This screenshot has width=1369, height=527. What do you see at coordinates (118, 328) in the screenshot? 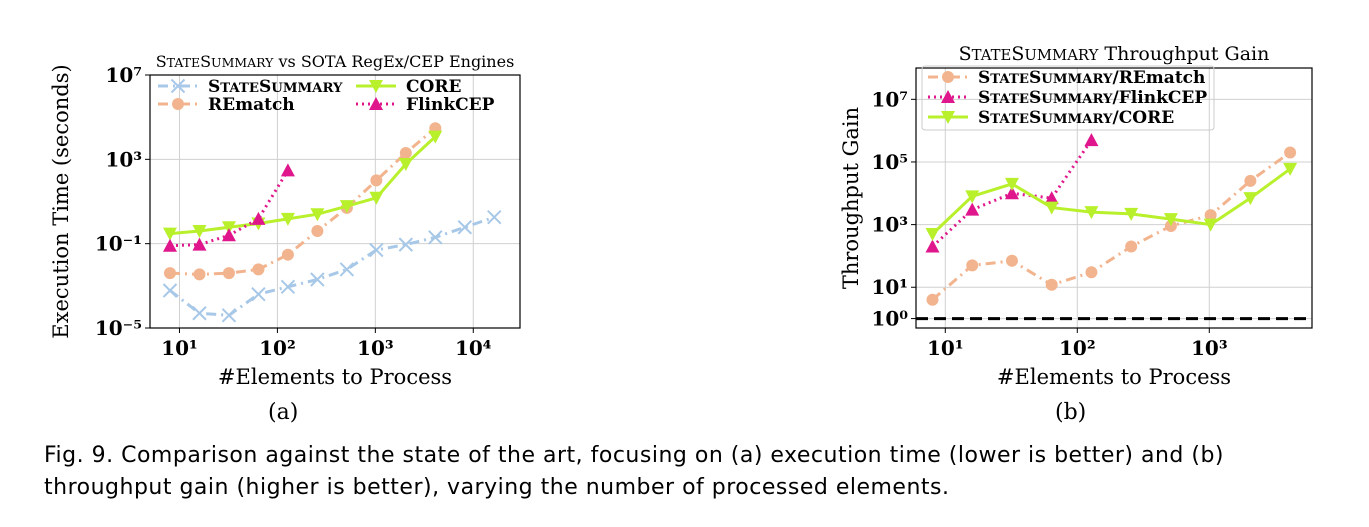
I see `y-tick-label: 10⁻⁵` at bounding box center [118, 328].